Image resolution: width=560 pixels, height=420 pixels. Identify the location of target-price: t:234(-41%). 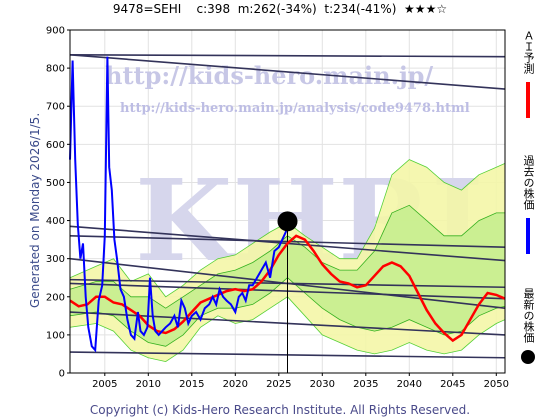
(360, 9).